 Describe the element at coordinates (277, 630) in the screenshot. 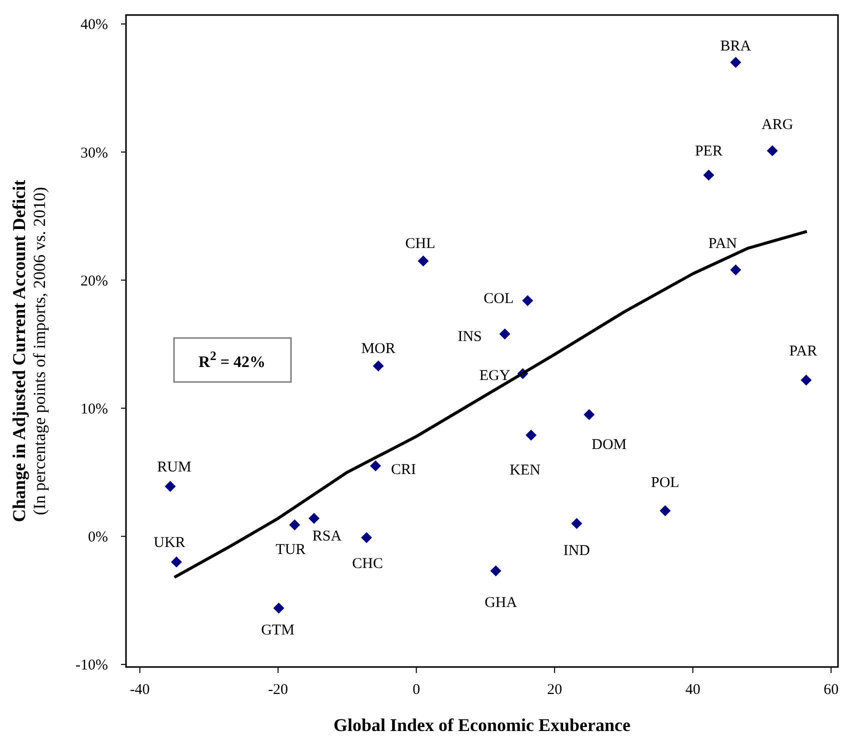

I see `annotation: GTM` at that location.